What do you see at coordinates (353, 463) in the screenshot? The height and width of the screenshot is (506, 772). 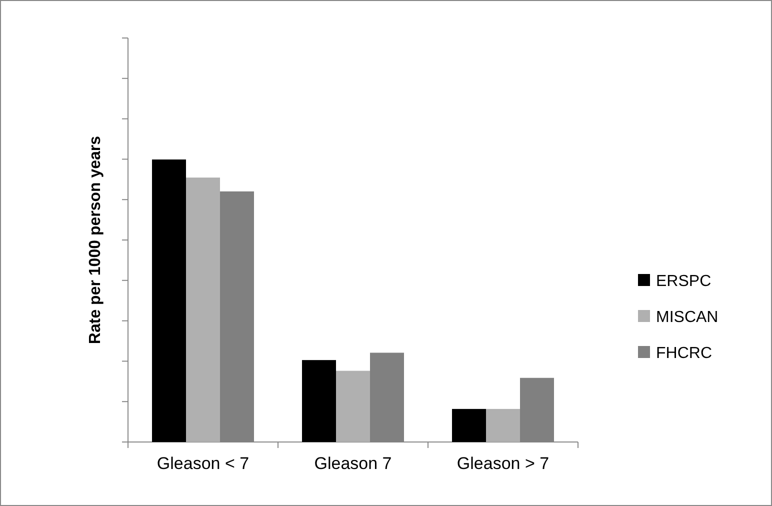 I see `x-tick-label: Gleason 7` at bounding box center [353, 463].